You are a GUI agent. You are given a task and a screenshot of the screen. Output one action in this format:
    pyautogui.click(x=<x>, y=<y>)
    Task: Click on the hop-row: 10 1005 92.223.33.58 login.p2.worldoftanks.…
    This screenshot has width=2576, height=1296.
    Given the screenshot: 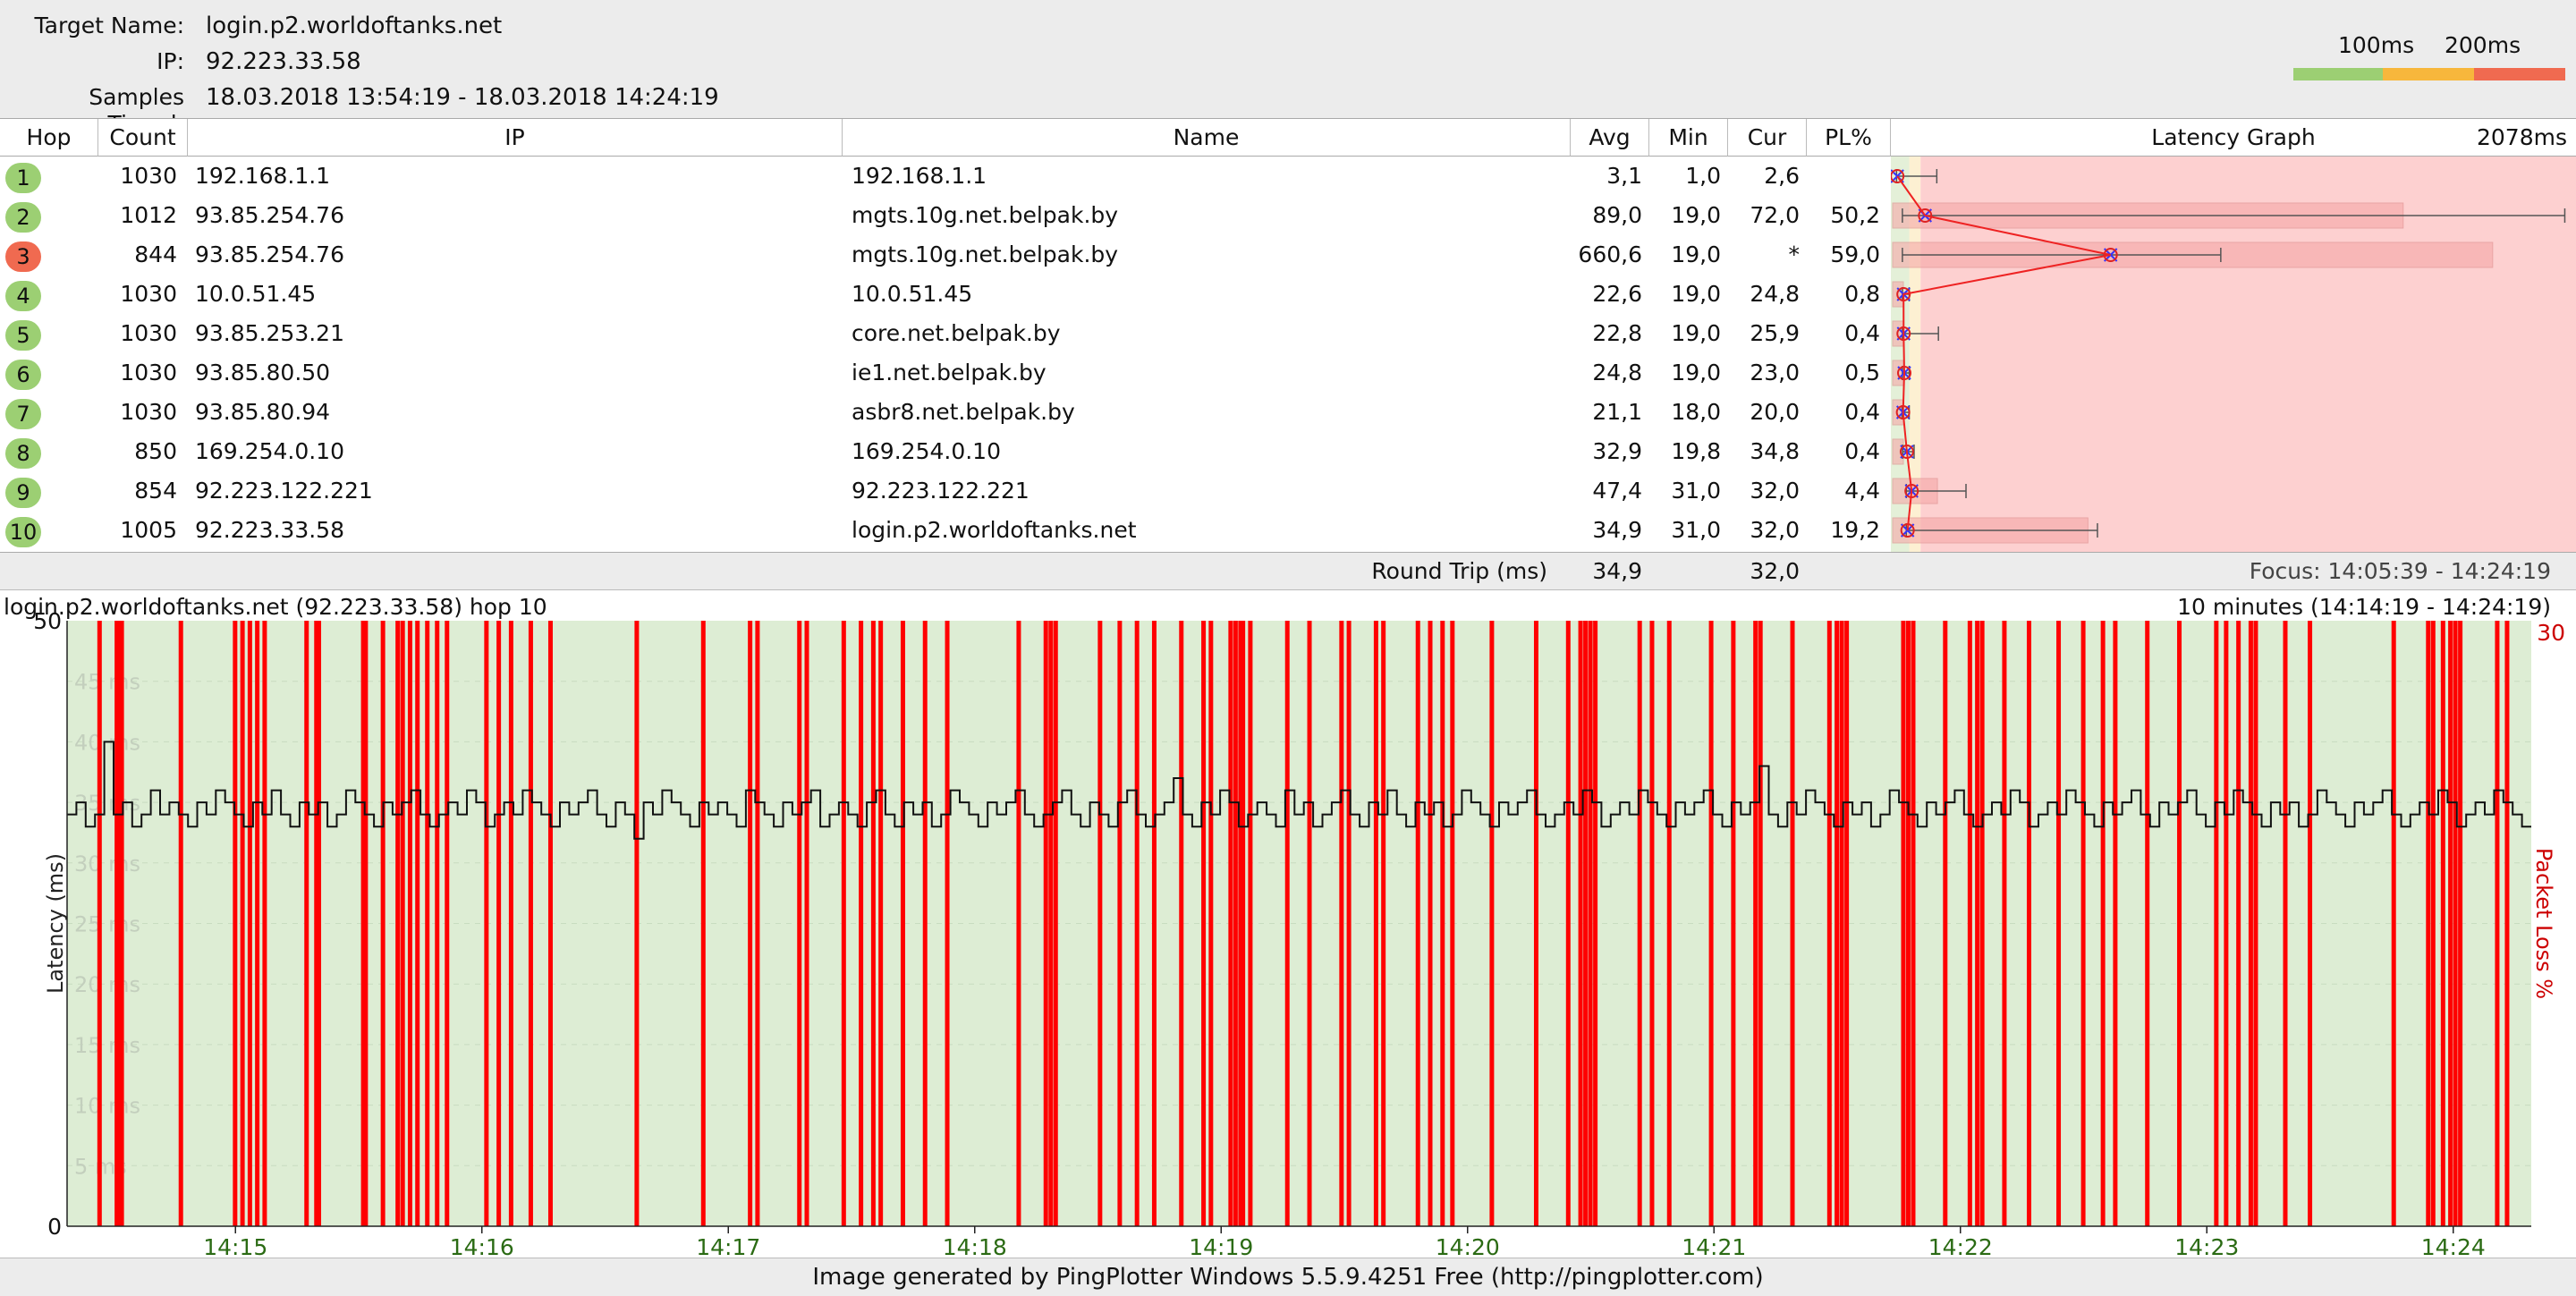 What is the action you would take?
    pyautogui.click(x=1288, y=531)
    